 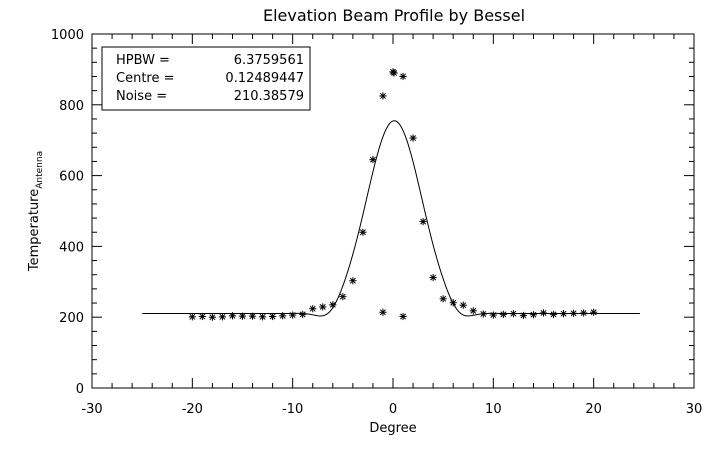 I want to click on x-tick-label: 20, so click(x=593, y=409).